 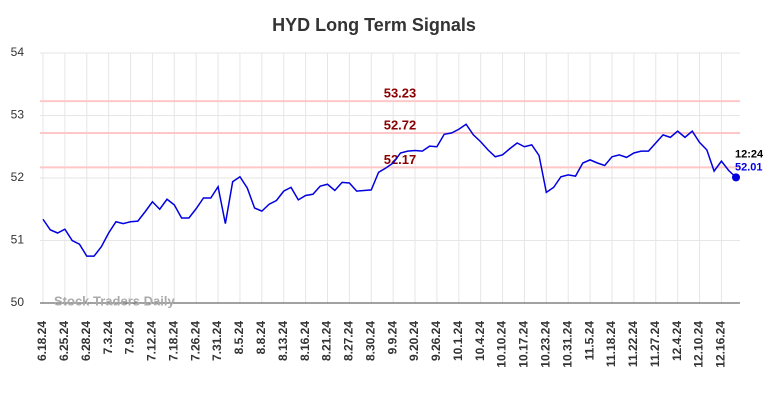 What do you see at coordinates (458, 341) in the screenshot?
I see `x-tick-label: 10.1.24` at bounding box center [458, 341].